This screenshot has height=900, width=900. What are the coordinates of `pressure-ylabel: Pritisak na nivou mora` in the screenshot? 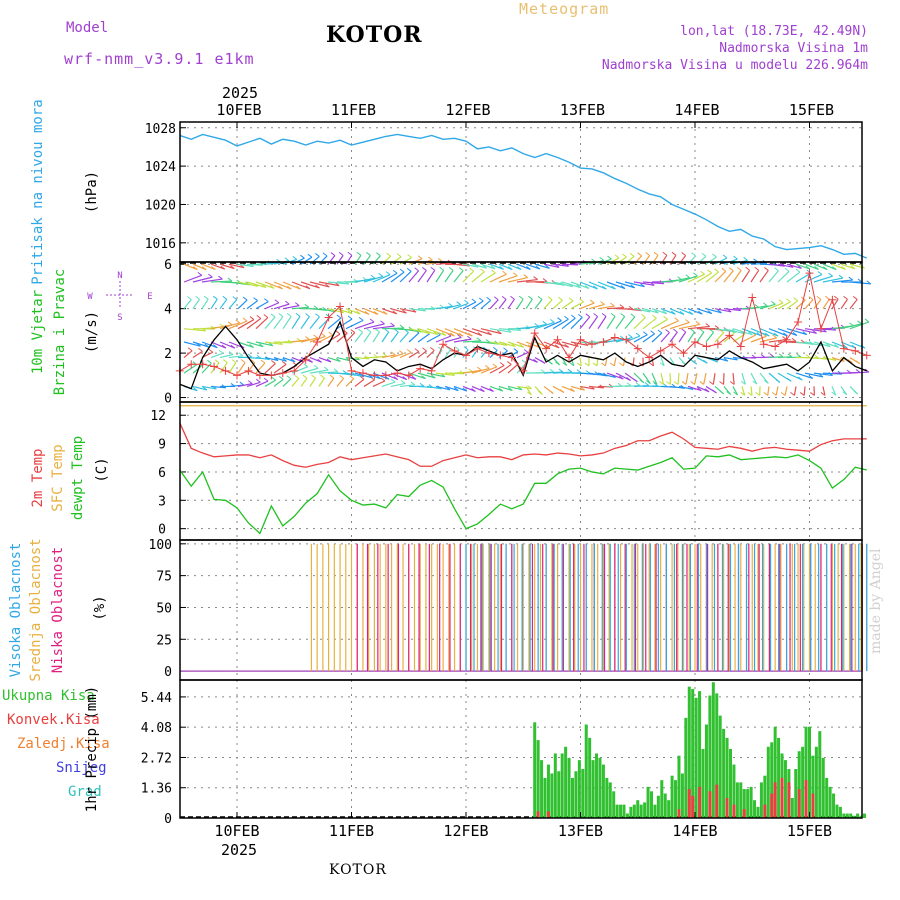 It's located at (38, 191).